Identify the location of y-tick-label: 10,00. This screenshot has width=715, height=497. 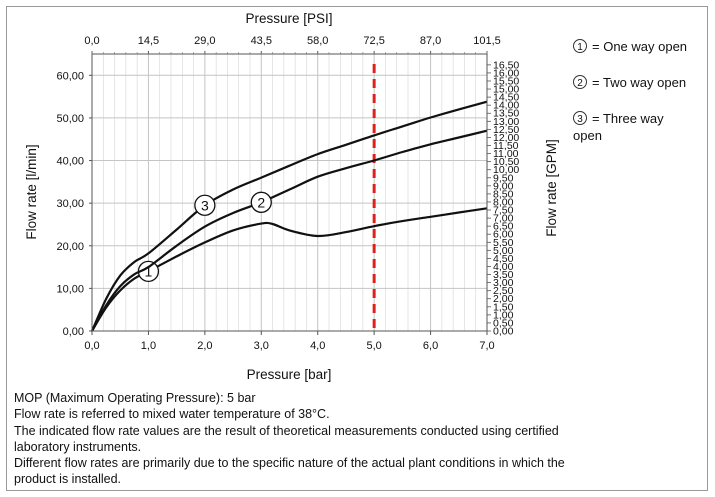
(70, 289).